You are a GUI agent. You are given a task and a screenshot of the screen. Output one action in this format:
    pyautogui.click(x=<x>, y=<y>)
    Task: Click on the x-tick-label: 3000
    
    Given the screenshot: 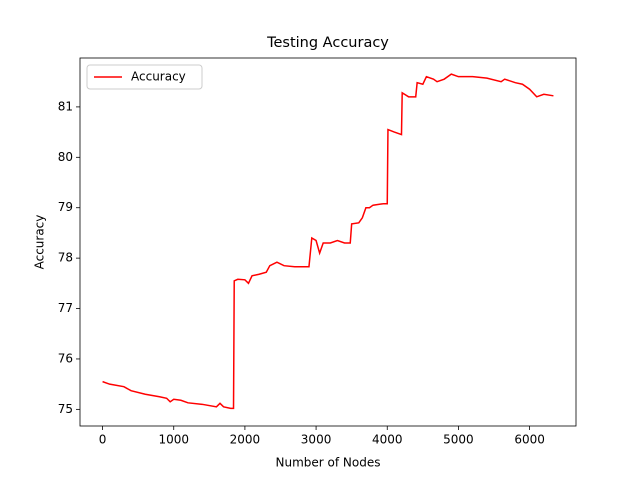 What is the action you would take?
    pyautogui.click(x=316, y=440)
    